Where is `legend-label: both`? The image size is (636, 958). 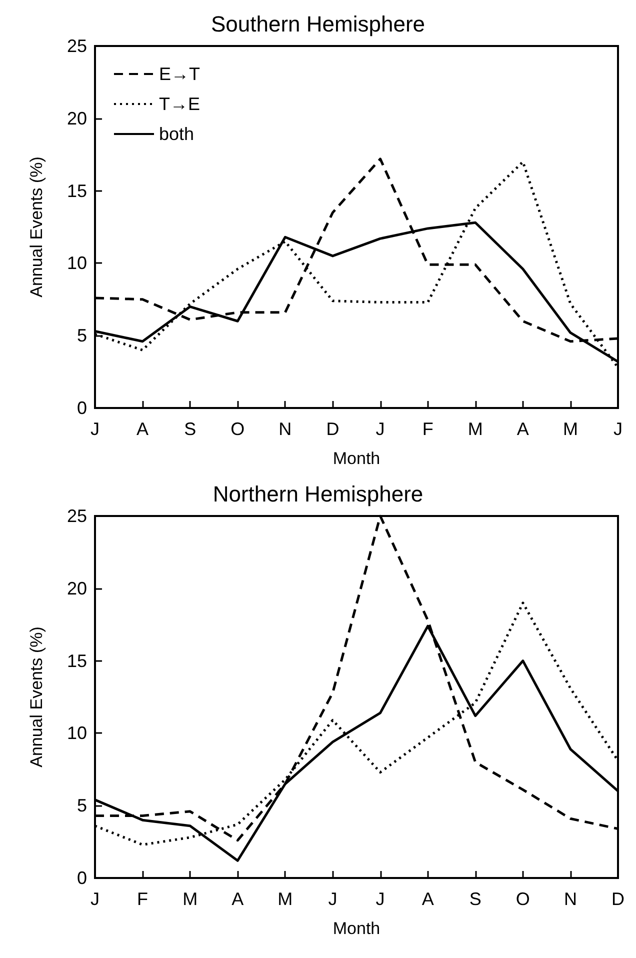
legend-label: both is located at coordinates (176, 134).